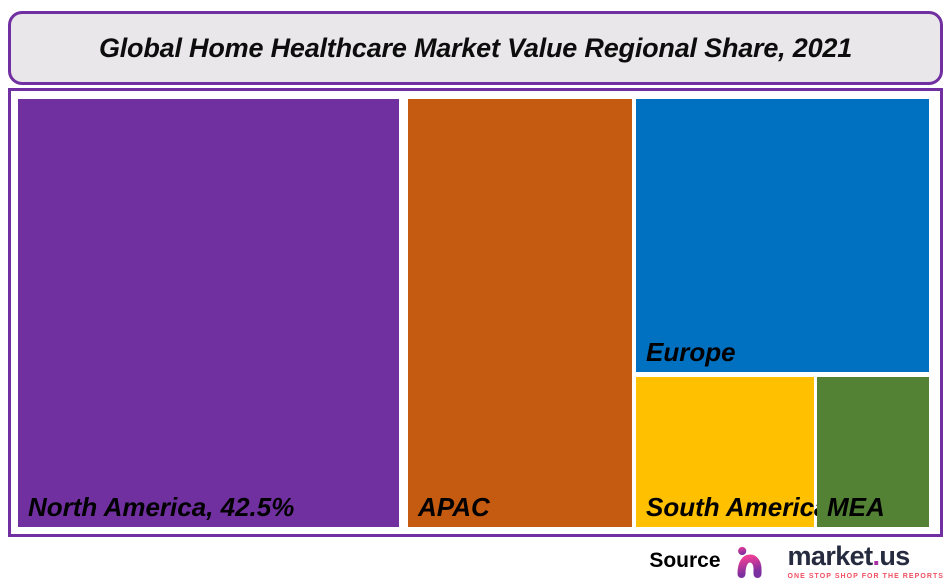 The image size is (950, 585). What do you see at coordinates (685, 560) in the screenshot?
I see `source-label: Source` at bounding box center [685, 560].